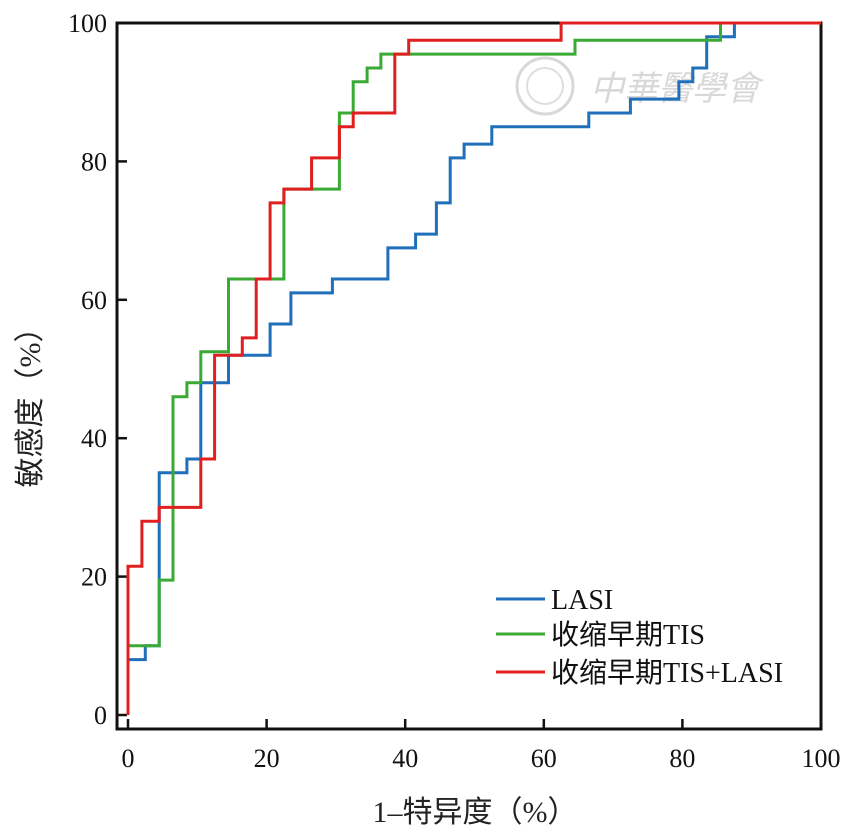 The image size is (855, 840). I want to click on y-tick-label: 0, so click(100, 715).